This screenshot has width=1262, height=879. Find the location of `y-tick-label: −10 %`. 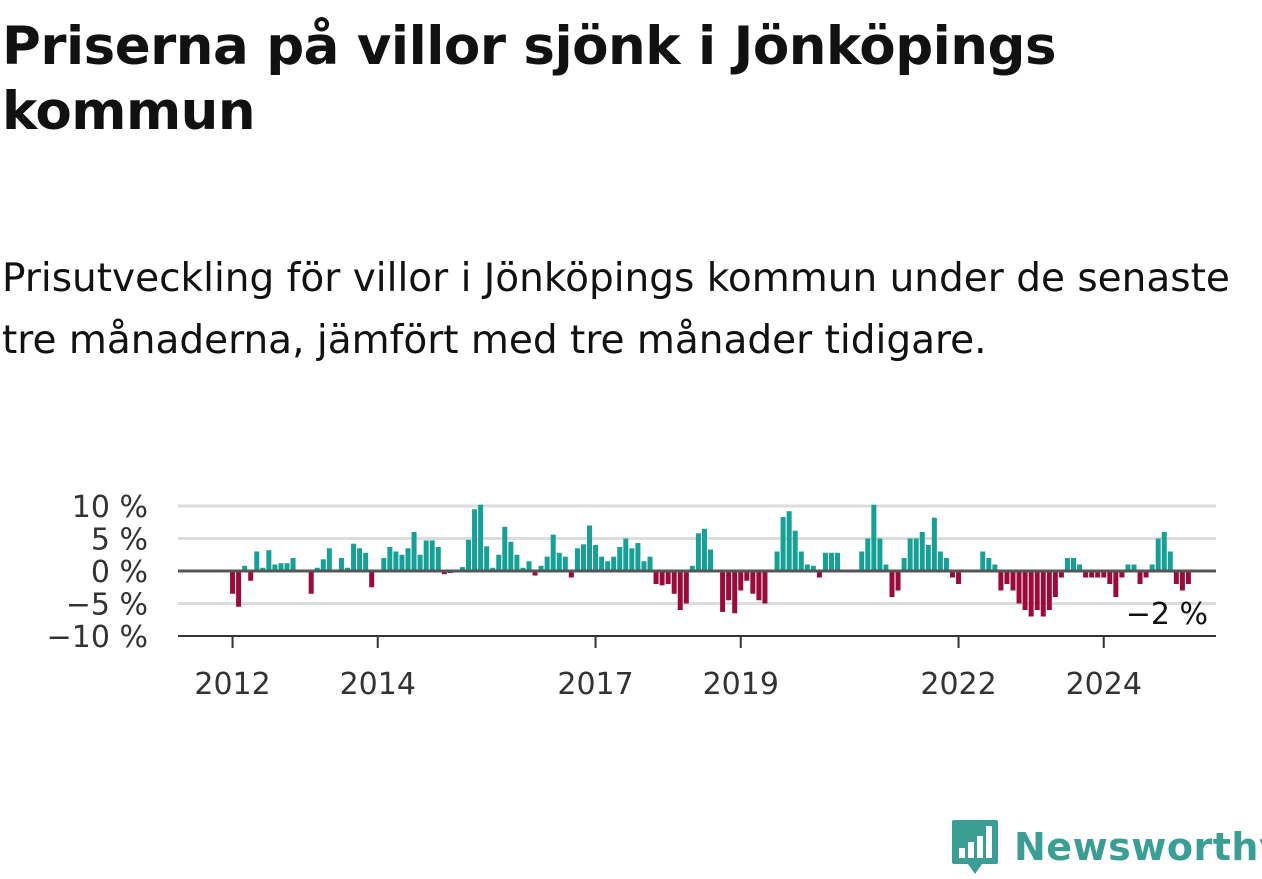

y-tick-label: −10 % is located at coordinates (97, 637).